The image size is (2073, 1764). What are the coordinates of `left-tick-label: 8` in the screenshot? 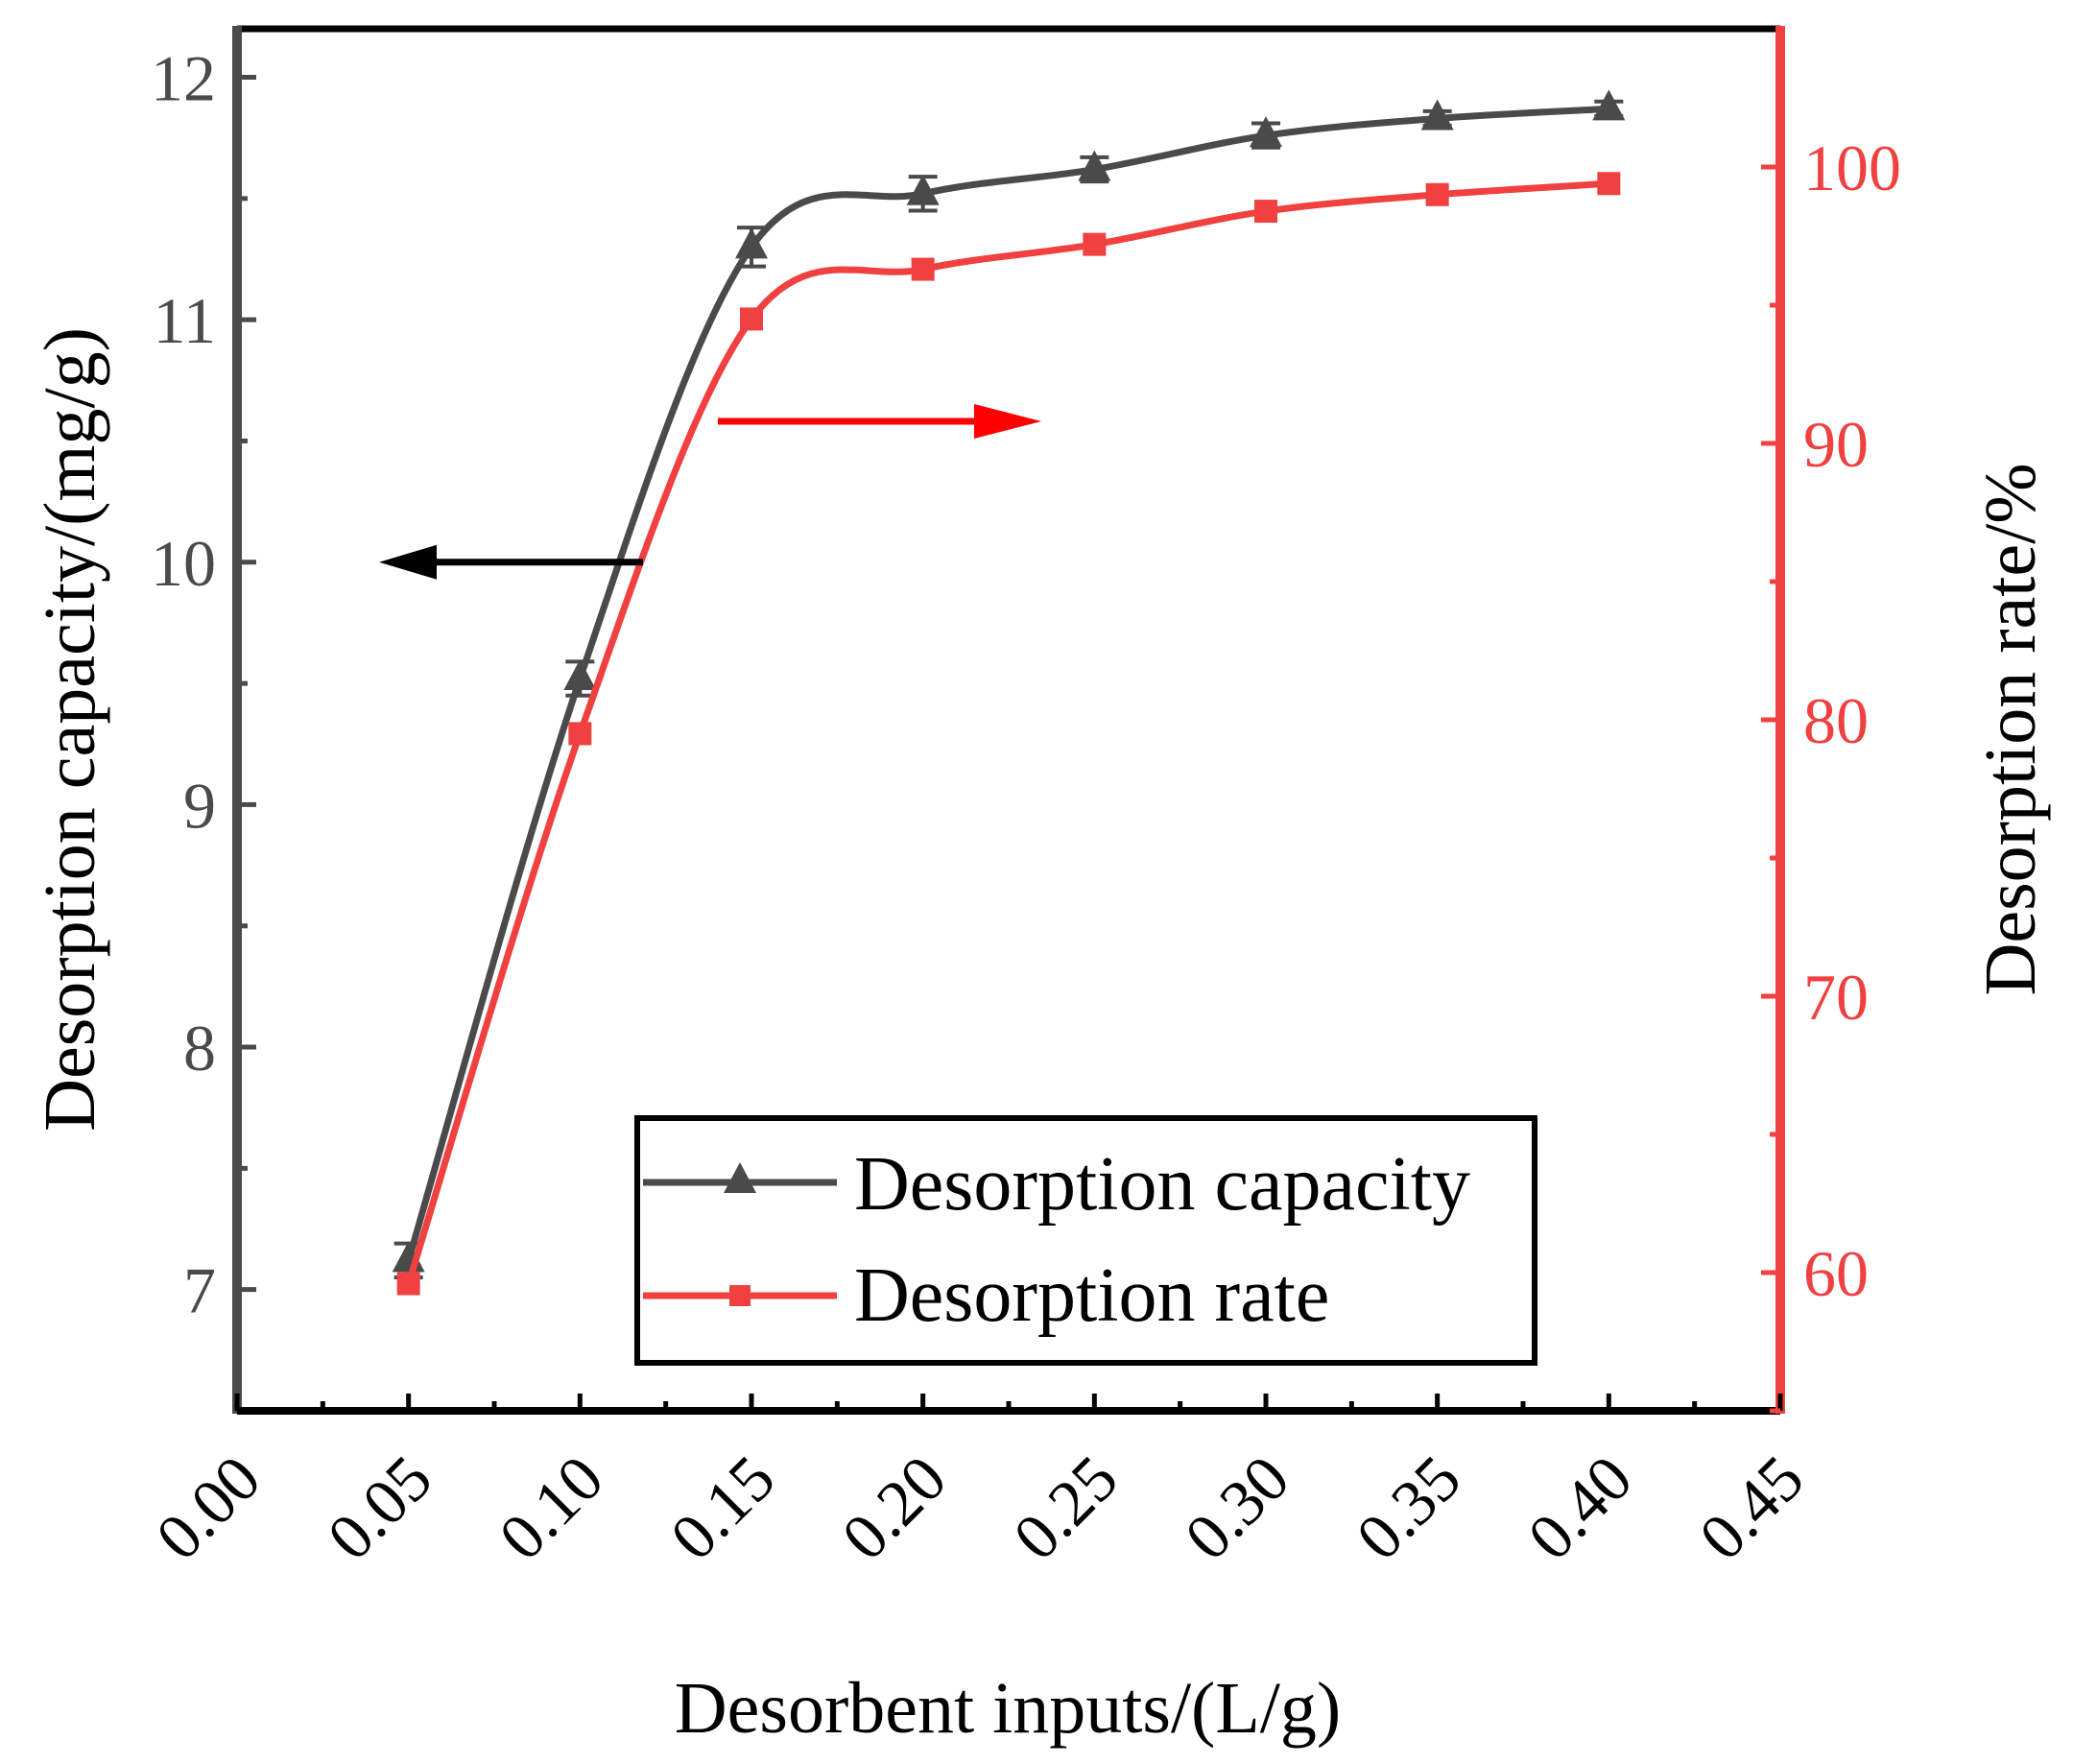 It's located at (199, 1048).